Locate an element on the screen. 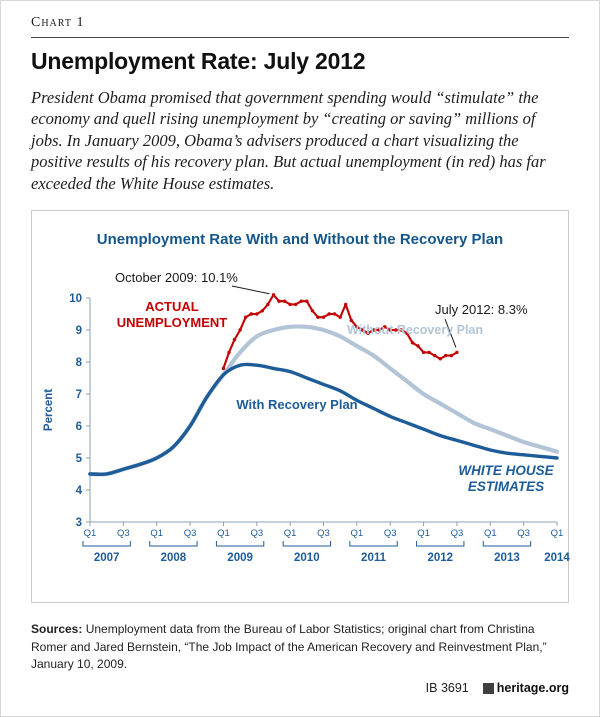 The width and height of the screenshot is (600, 717). actual-unemployment-label: ACTUAL is located at coordinates (171, 306).